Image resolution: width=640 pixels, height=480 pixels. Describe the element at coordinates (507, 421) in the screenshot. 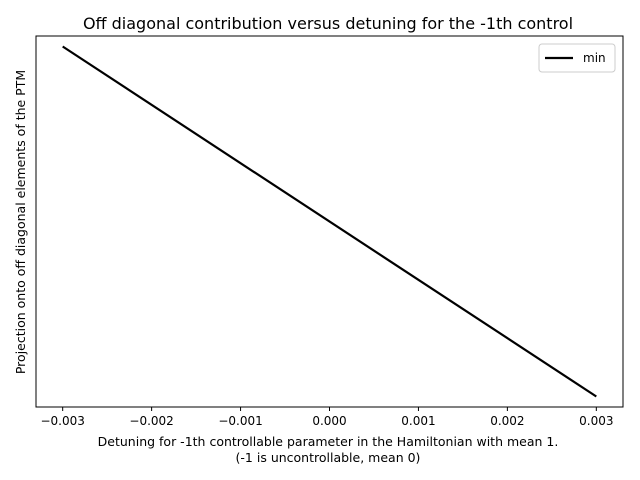

I see `x-tick-label: 0.002` at that location.